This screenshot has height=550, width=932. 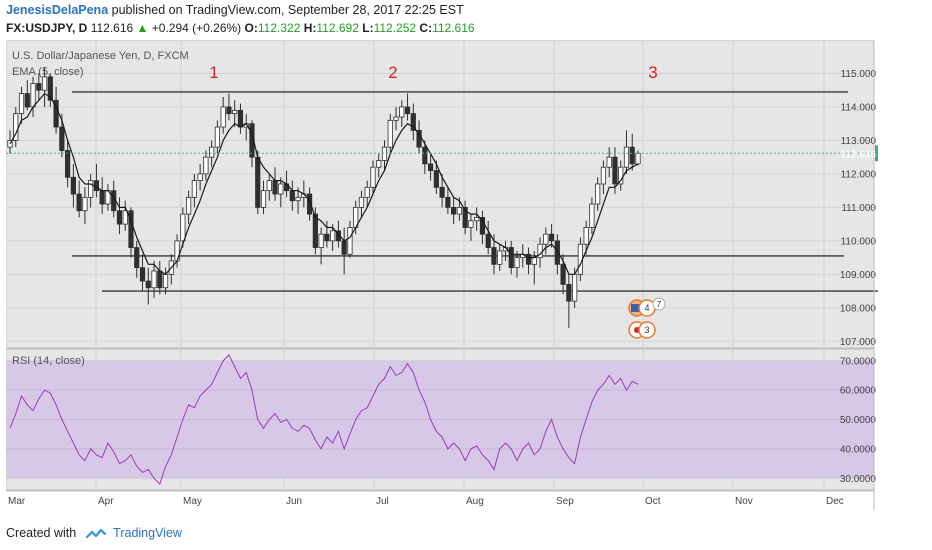 I want to click on price-tick-label: 108.000, so click(x=858, y=308).